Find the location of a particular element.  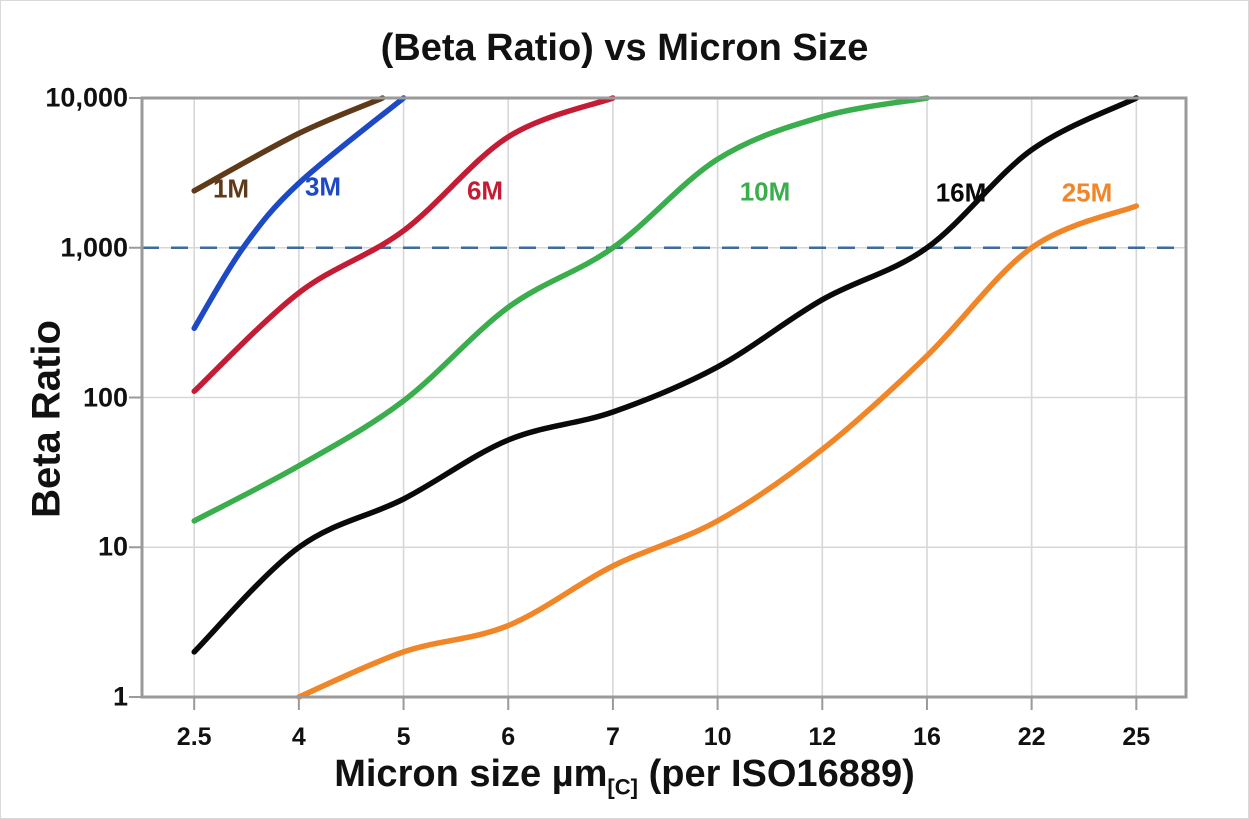

y-tick-label-10: 10 is located at coordinates (112, 546).